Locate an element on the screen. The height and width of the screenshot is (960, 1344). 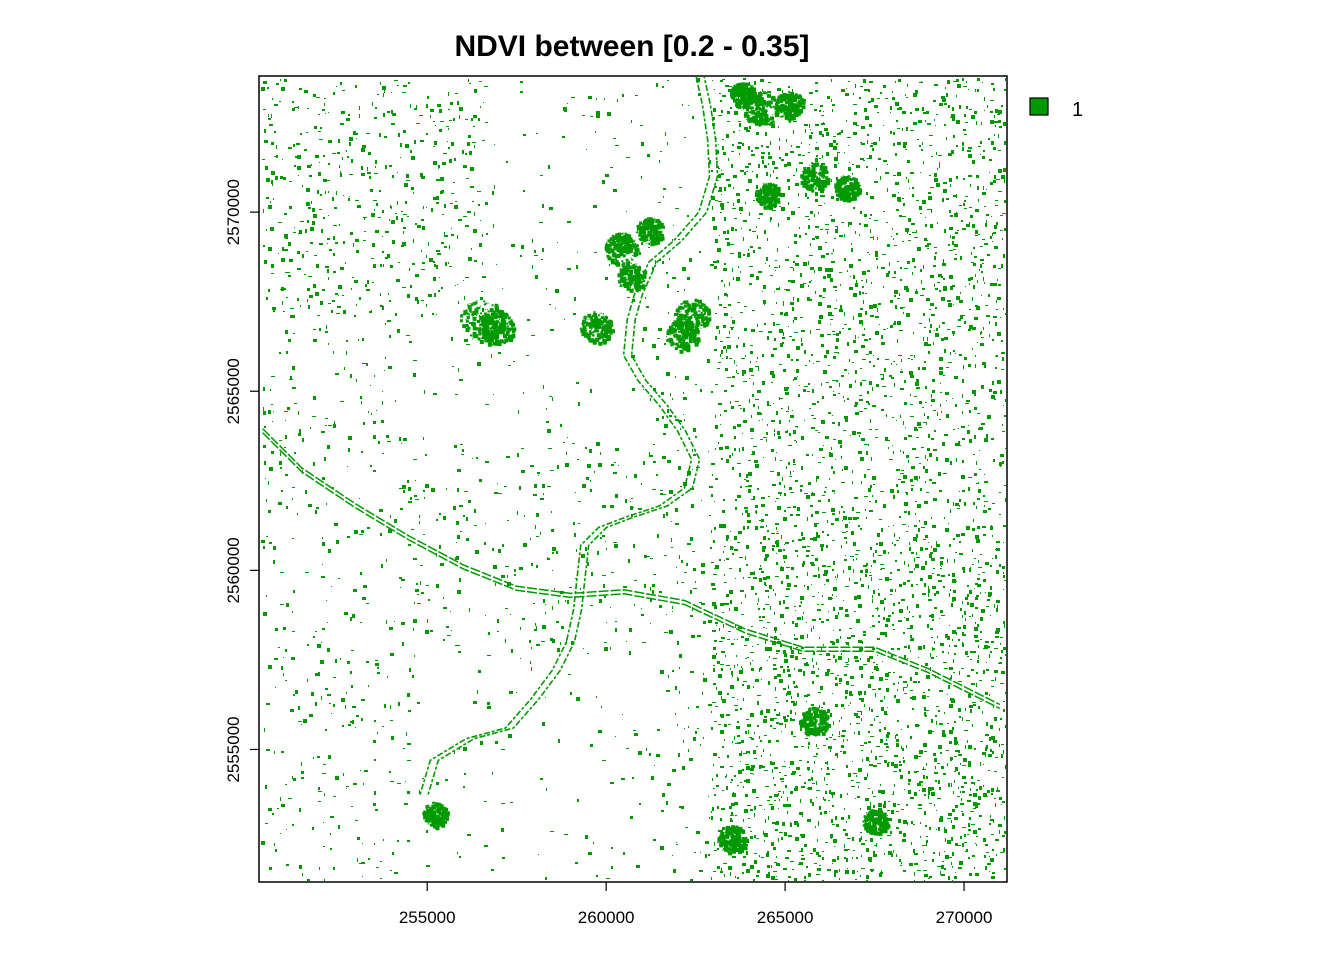
y-axis: 2555000 2560000 2565000 2570000 is located at coordinates (241, 481).